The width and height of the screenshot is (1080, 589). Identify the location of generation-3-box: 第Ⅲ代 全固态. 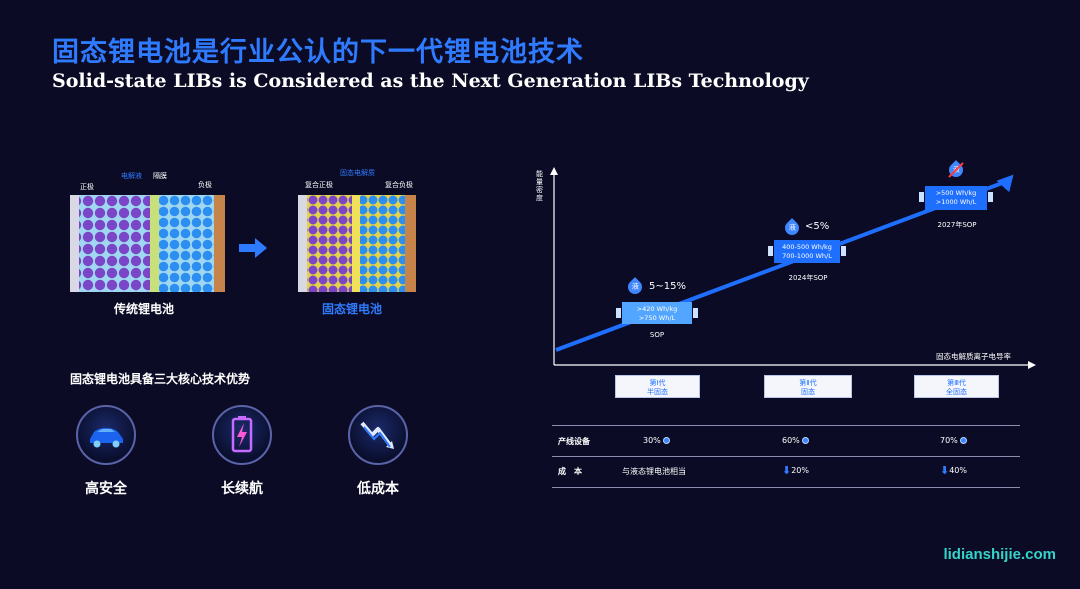
(956, 386).